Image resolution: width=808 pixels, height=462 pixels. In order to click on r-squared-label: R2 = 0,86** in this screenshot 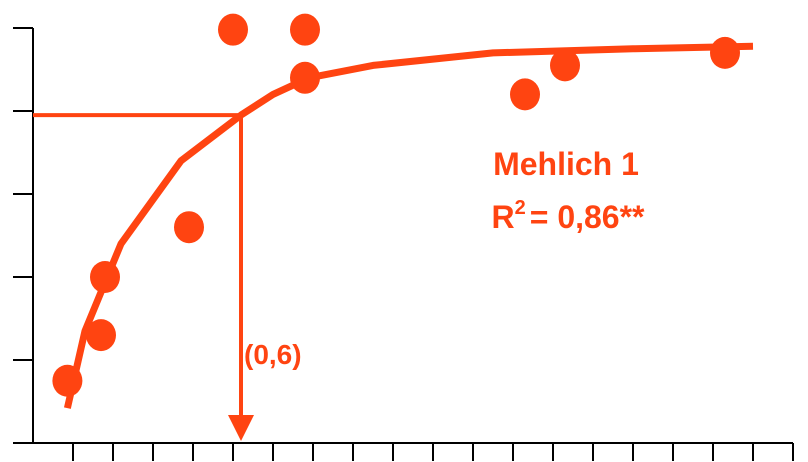, I will do `click(569, 216)`.